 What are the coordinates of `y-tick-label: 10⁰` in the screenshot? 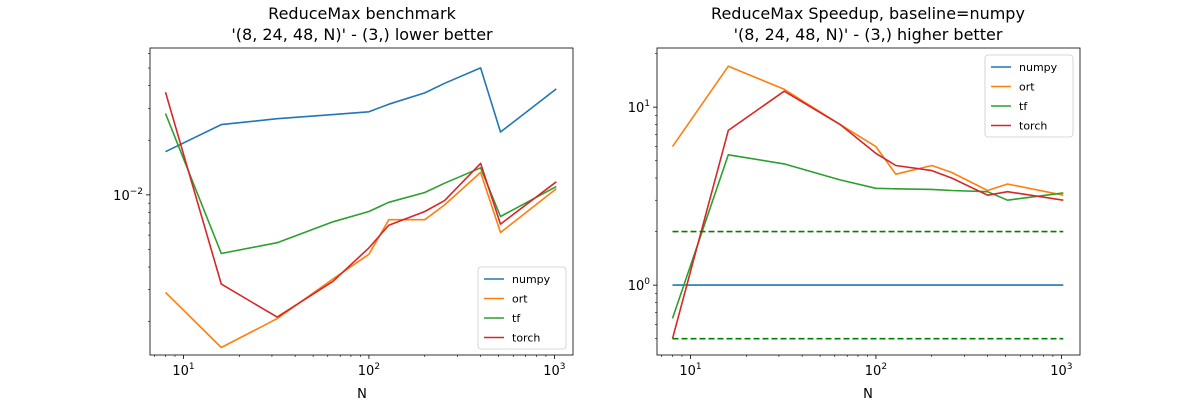 It's located at (639, 285).